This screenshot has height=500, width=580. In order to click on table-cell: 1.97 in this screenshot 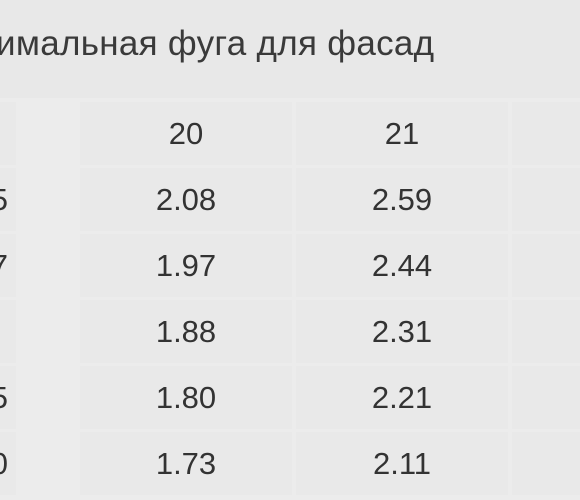, I will do `click(186, 265)`.